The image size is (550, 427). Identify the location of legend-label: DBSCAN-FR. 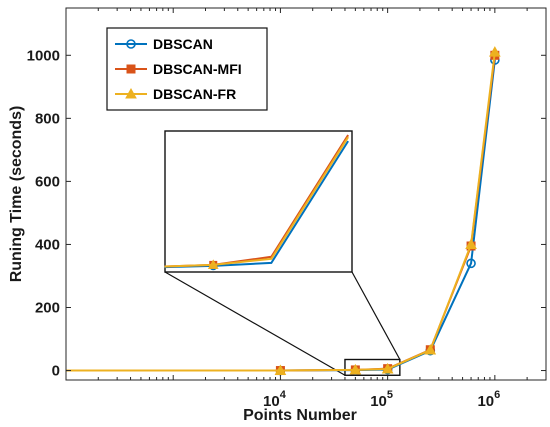
(194, 94).